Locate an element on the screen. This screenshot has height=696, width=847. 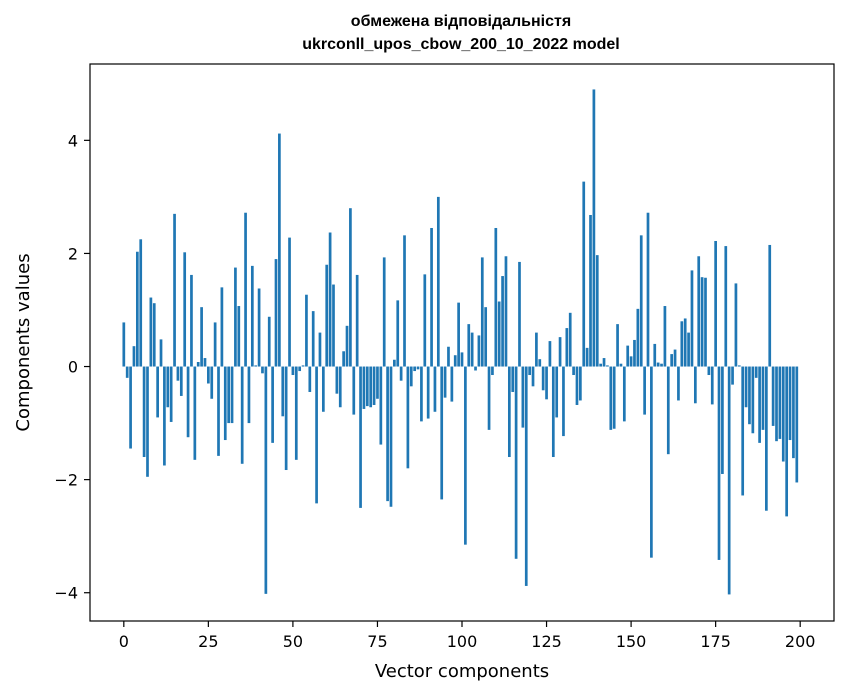
y-tick-label: −4 is located at coordinates (66, 593).